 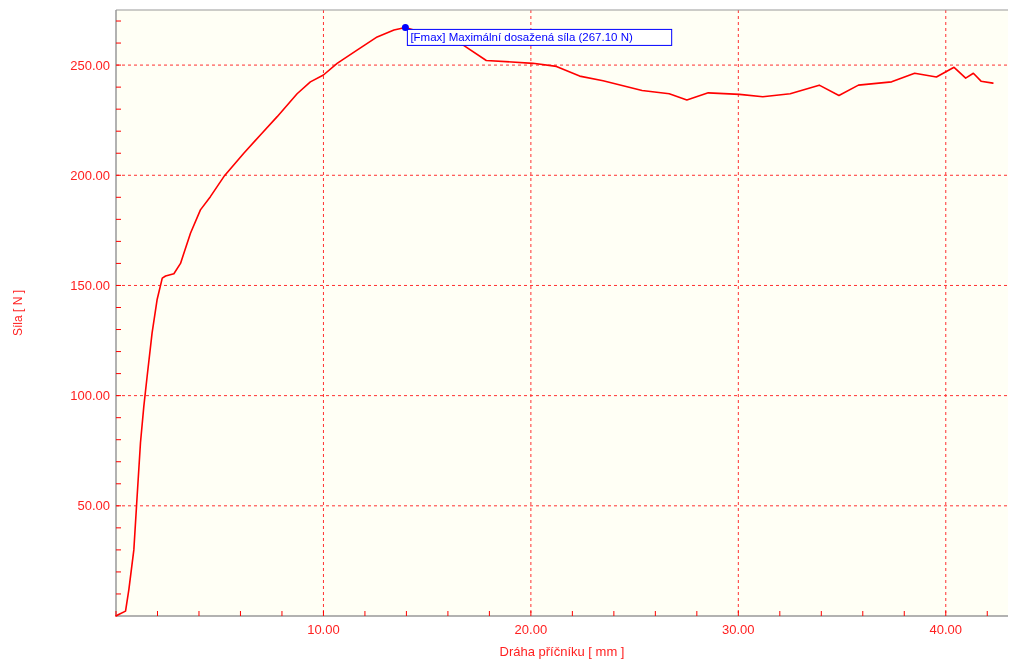 I want to click on x-axis-title: Dráha příčníku [ mm ], so click(x=562, y=651).